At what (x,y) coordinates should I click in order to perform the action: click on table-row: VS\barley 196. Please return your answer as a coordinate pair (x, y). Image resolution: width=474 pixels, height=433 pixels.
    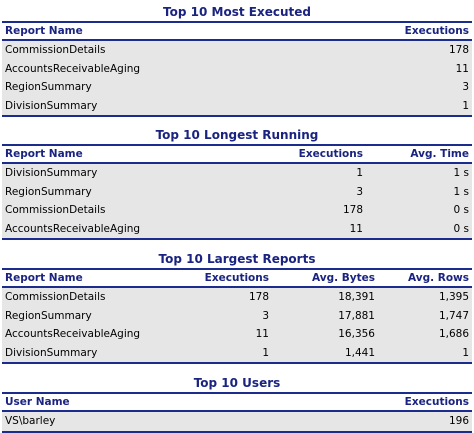
    Looking at the image, I should click on (237, 422).